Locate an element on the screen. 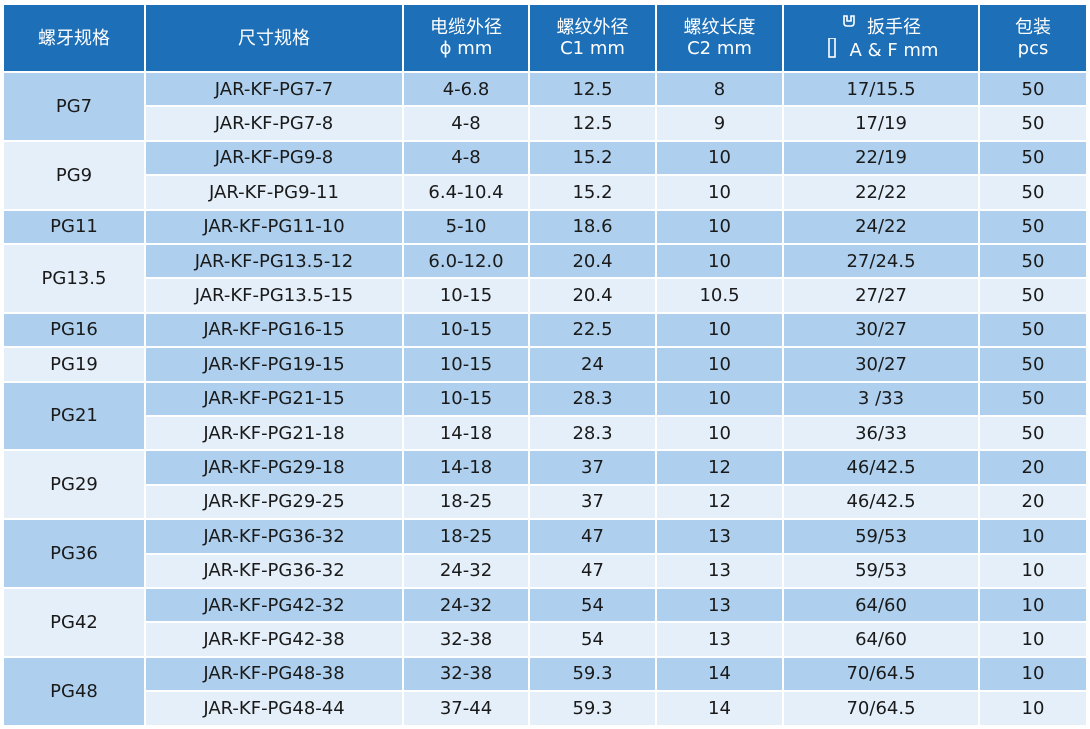 Image resolution: width=1090 pixels, height=729 pixels. cable-od-cell: 18-25 is located at coordinates (466, 502).